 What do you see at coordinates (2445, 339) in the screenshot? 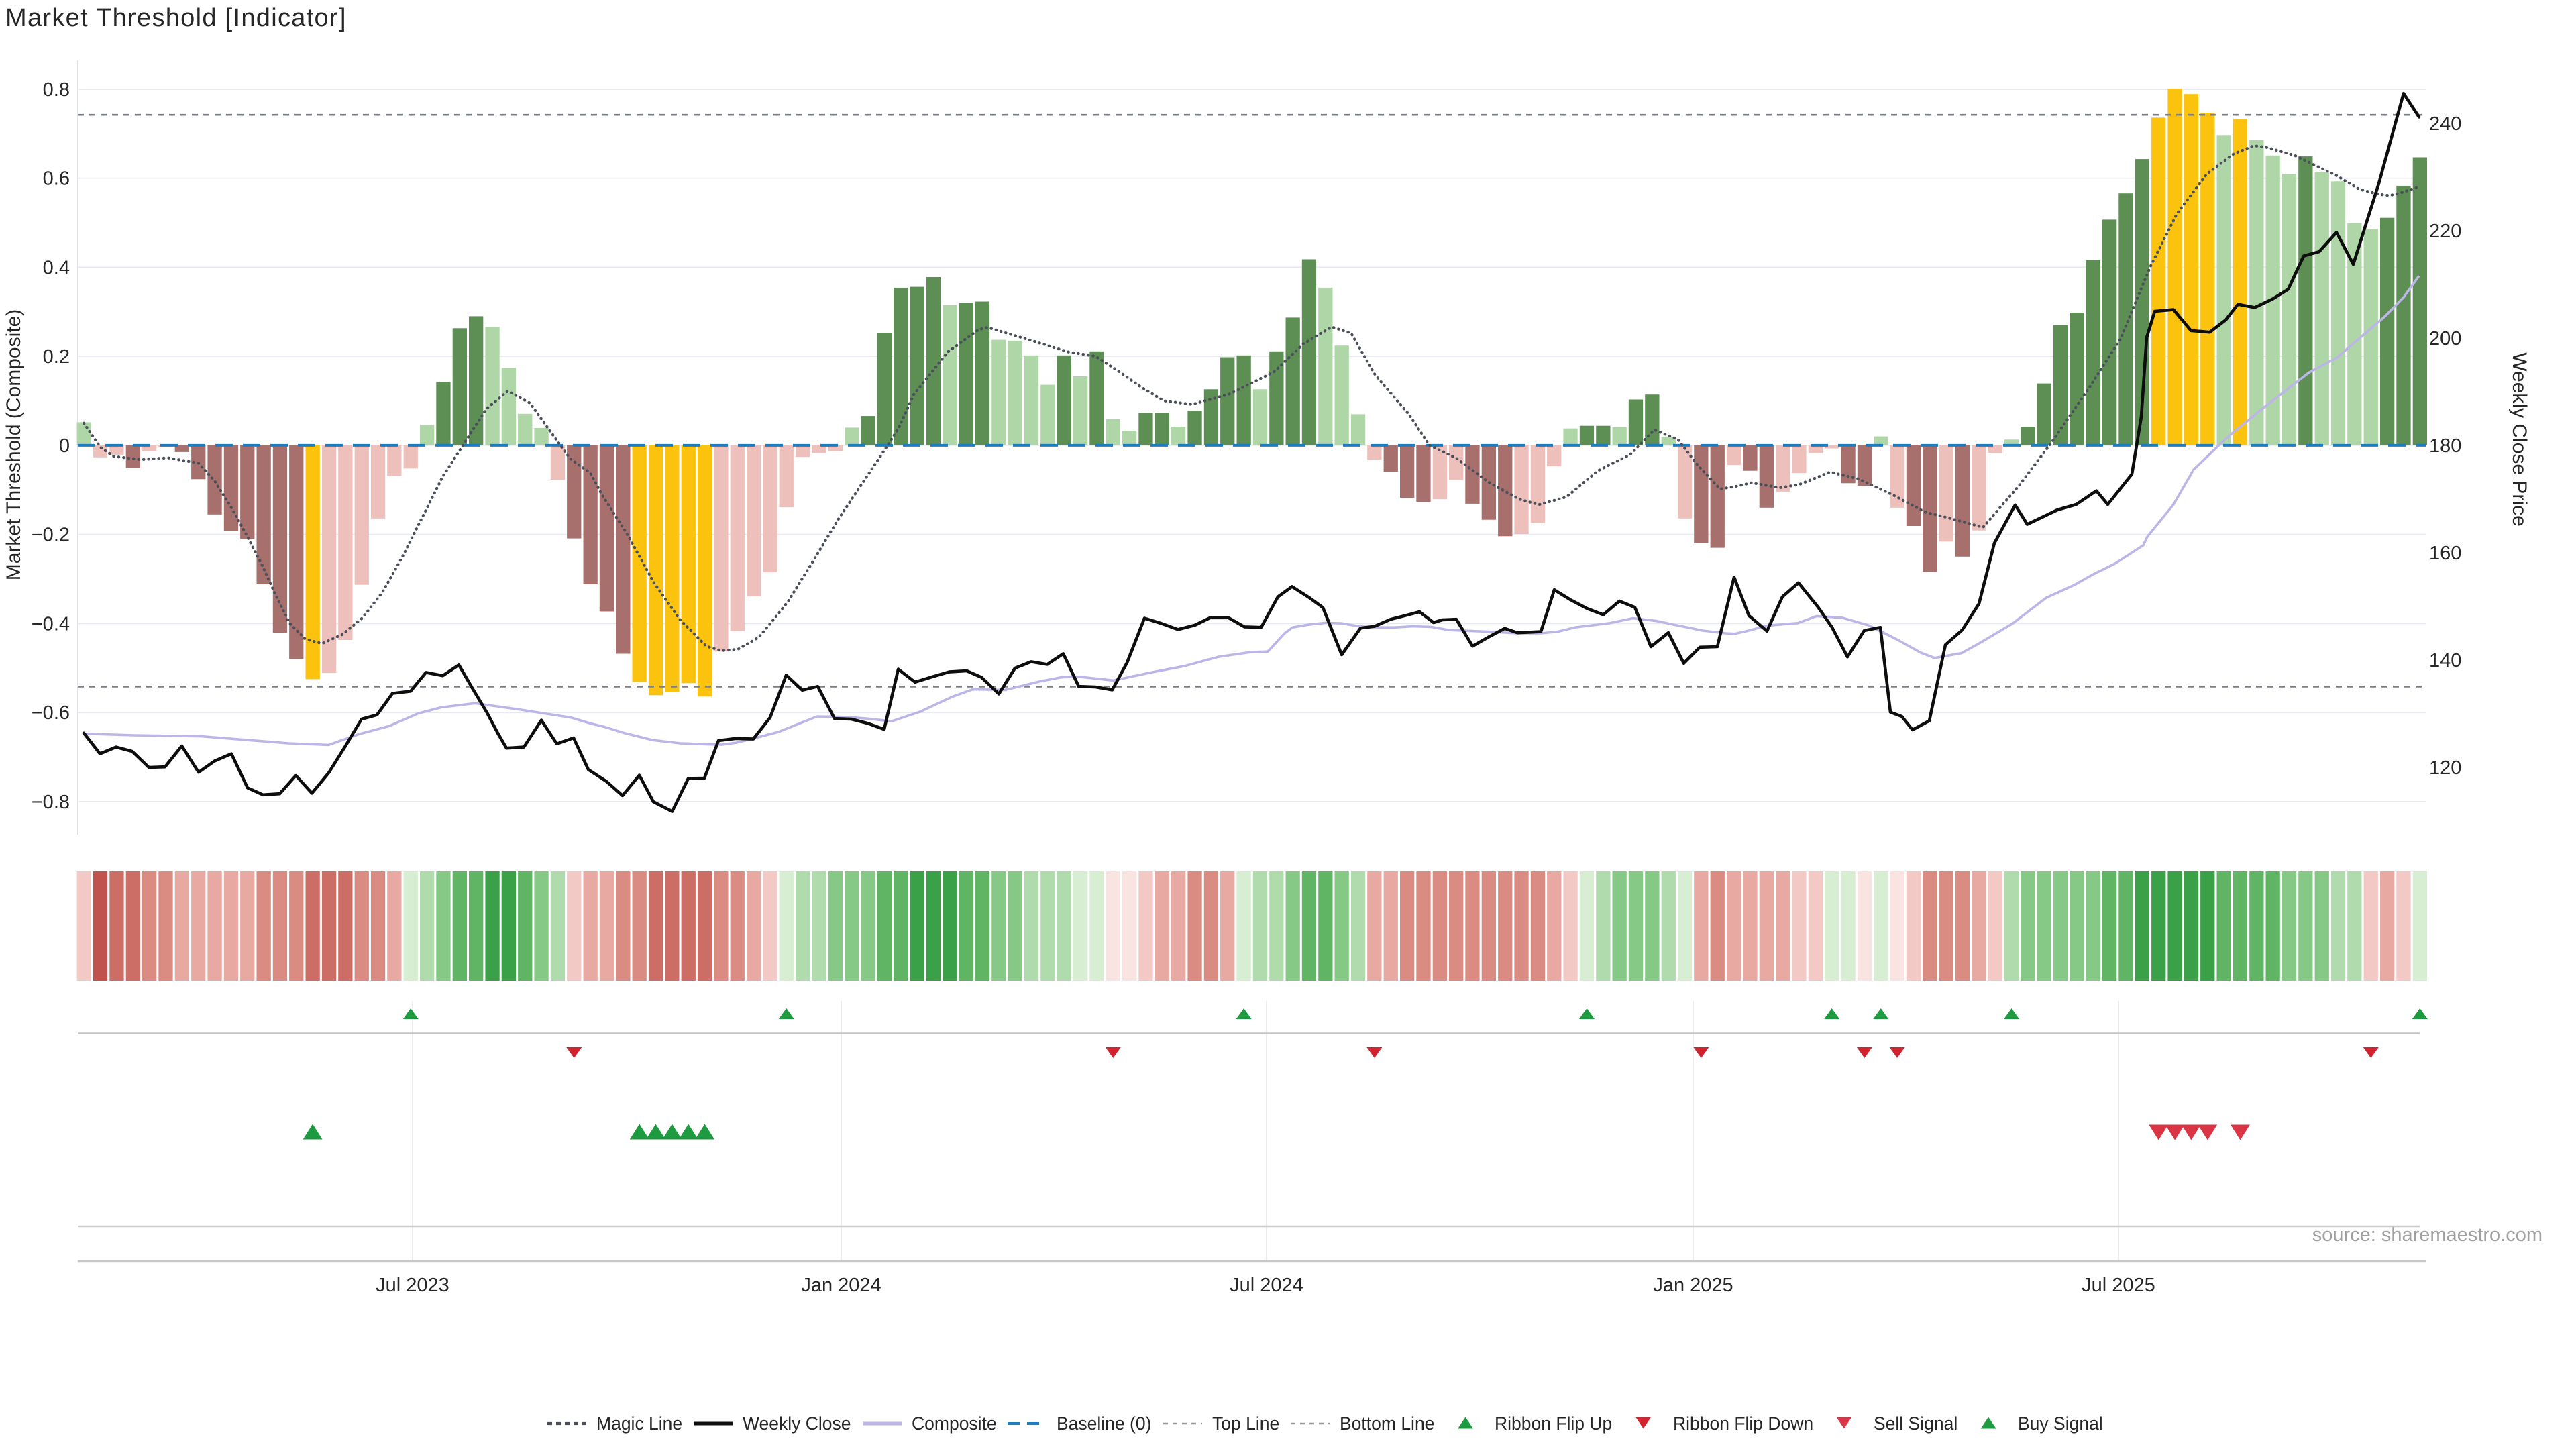
I see `svg-text: 200` at bounding box center [2445, 339].